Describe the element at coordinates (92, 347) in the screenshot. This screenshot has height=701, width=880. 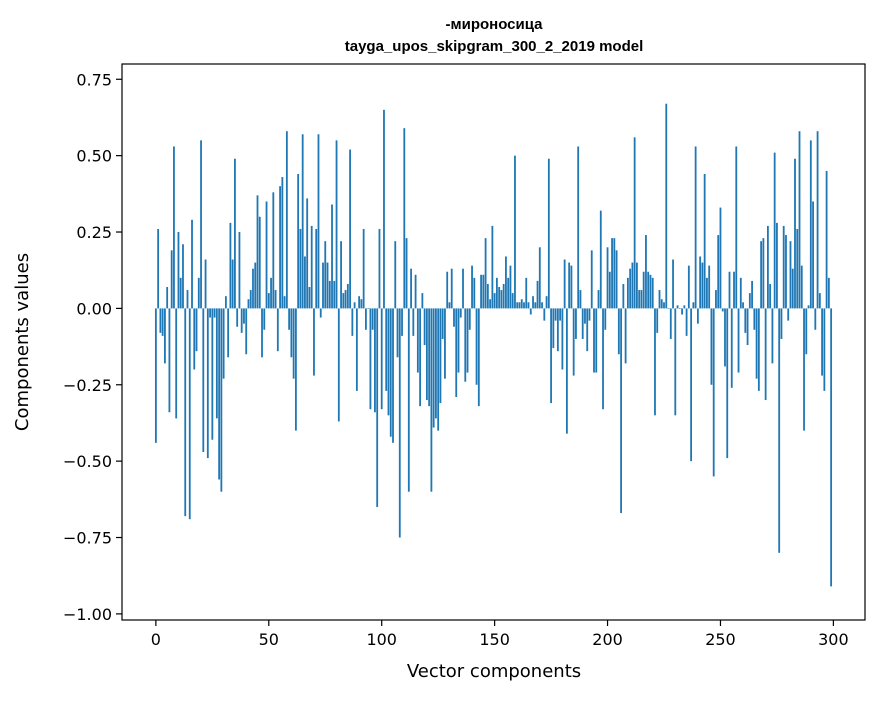
I see `y-axis: −1.00 −0.75 −0.50 −0.25 0.00 0.25 0.50 0.75` at that location.